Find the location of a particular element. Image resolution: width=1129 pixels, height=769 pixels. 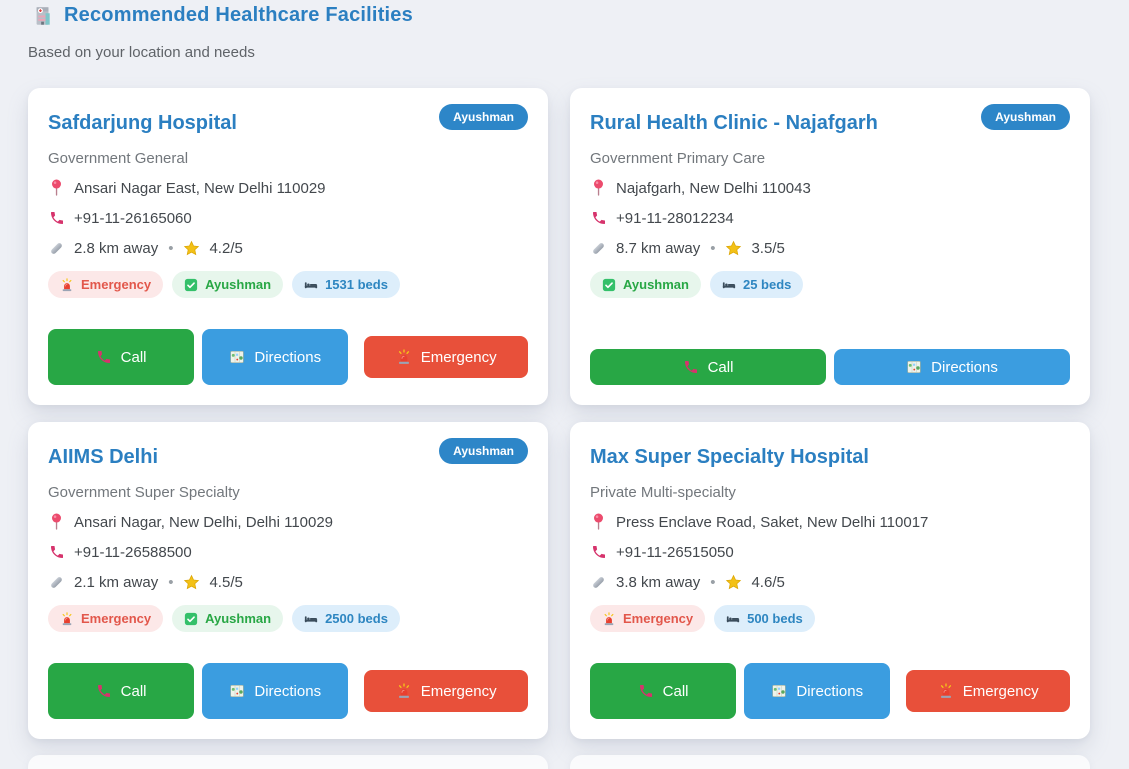

beds-tag: 25 beds is located at coordinates (756, 284).